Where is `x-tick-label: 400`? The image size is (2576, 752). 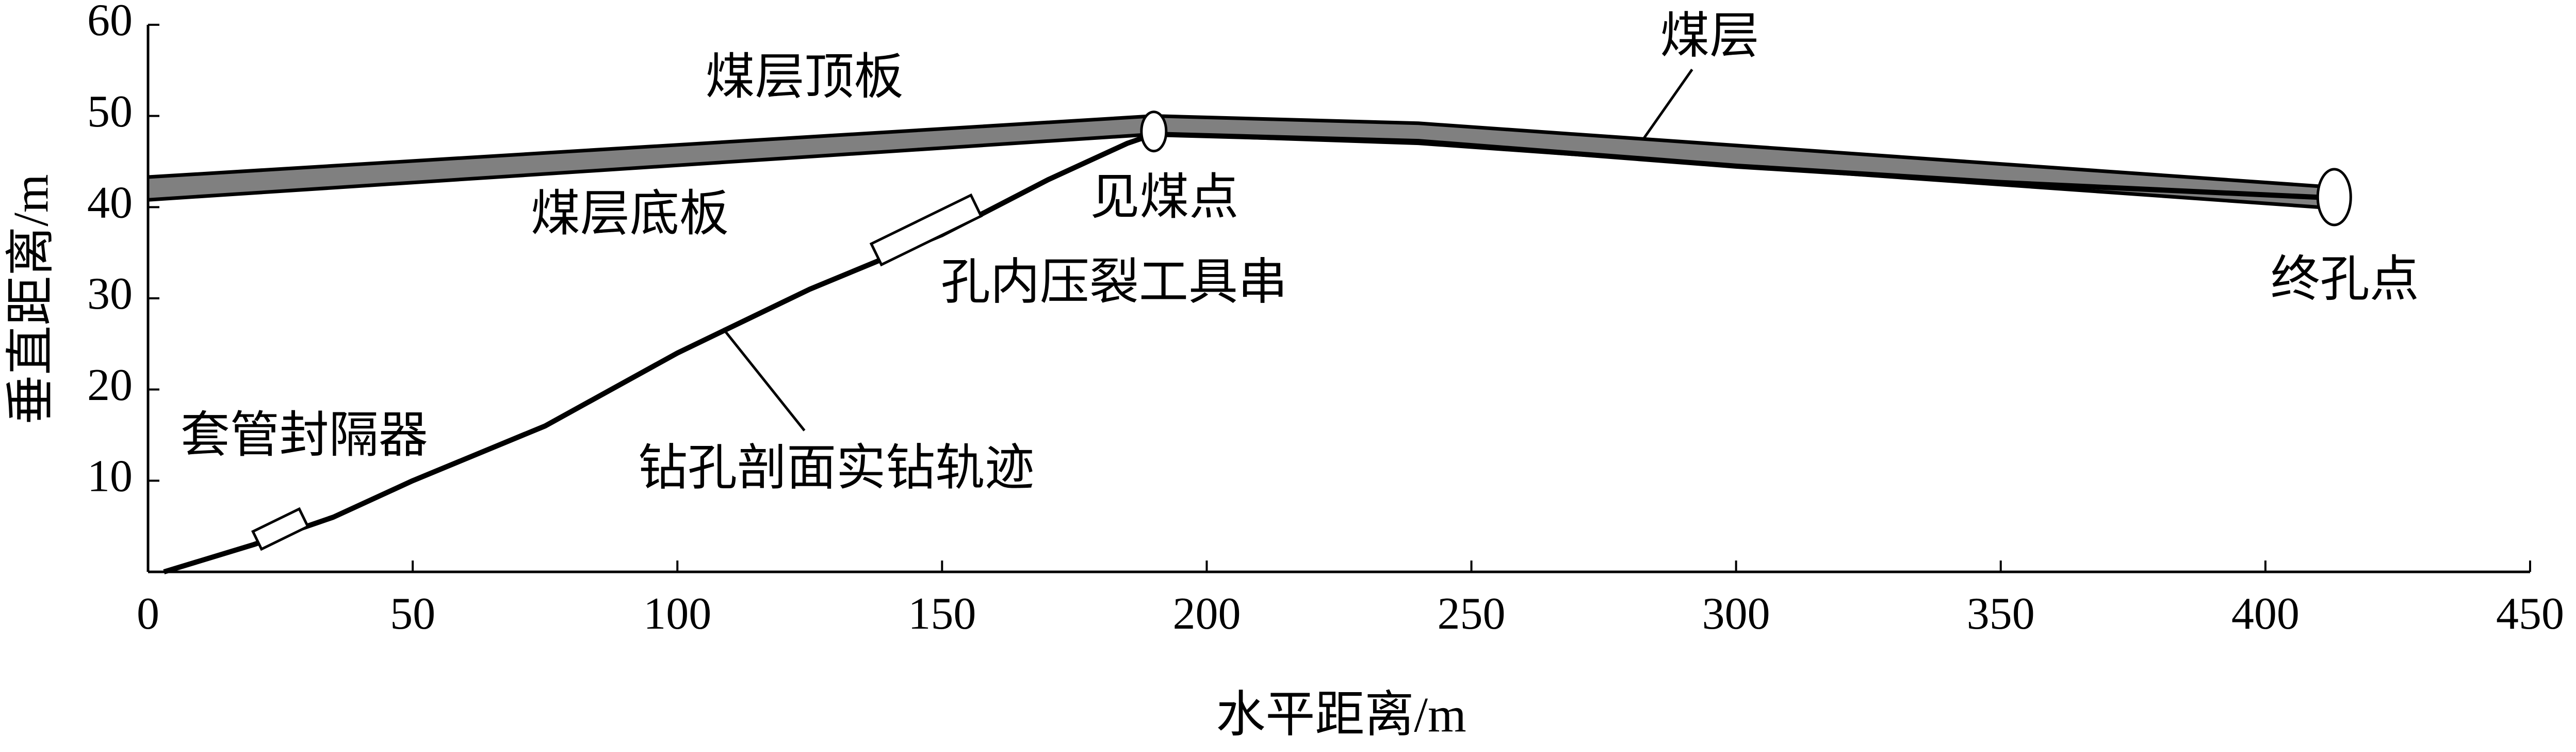 x-tick-label: 400 is located at coordinates (2266, 614).